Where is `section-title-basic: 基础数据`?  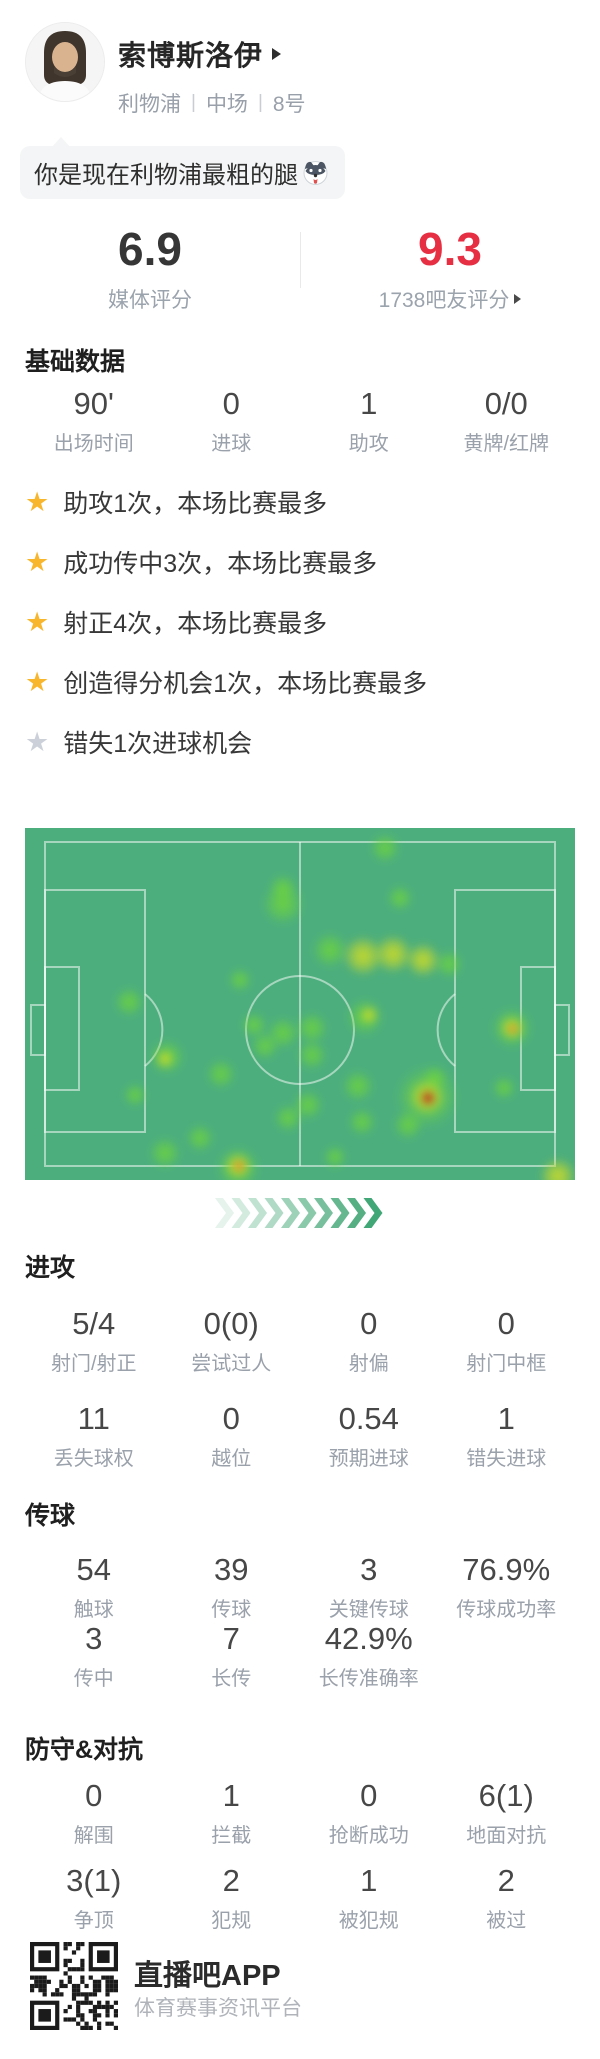 section-title-basic: 基础数据 is located at coordinates (75, 362).